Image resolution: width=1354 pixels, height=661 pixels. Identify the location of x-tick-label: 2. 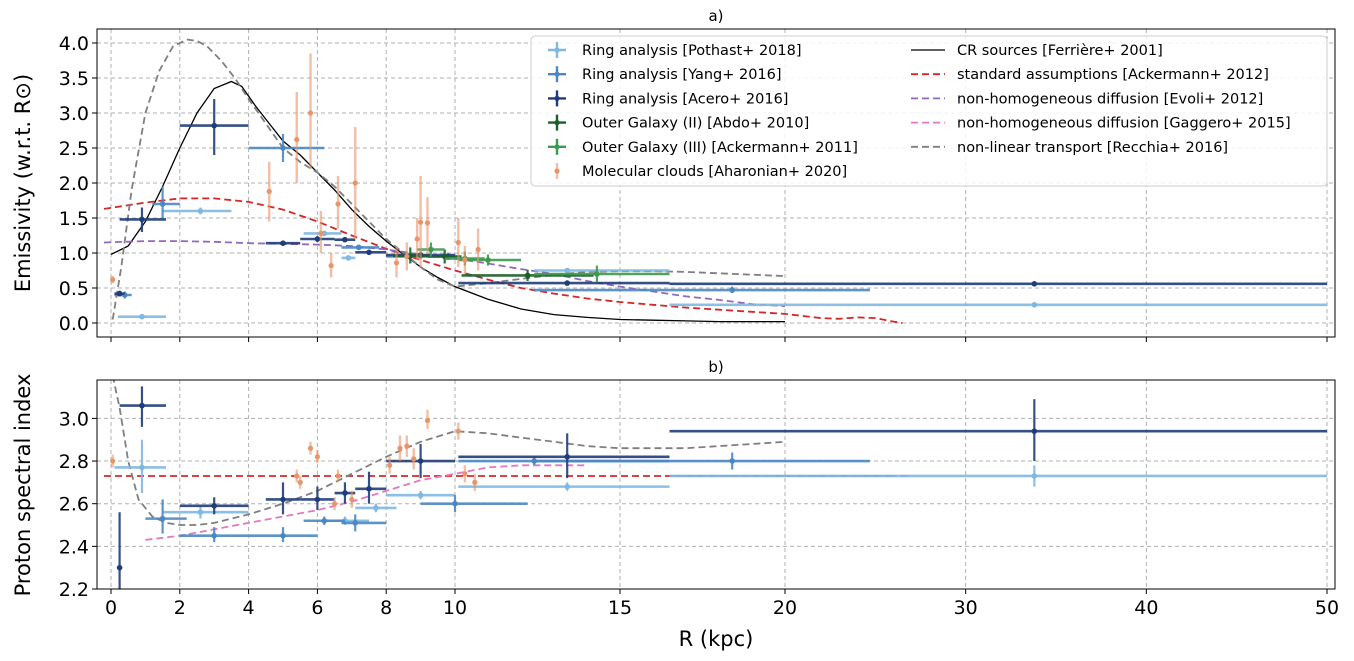
(180, 608).